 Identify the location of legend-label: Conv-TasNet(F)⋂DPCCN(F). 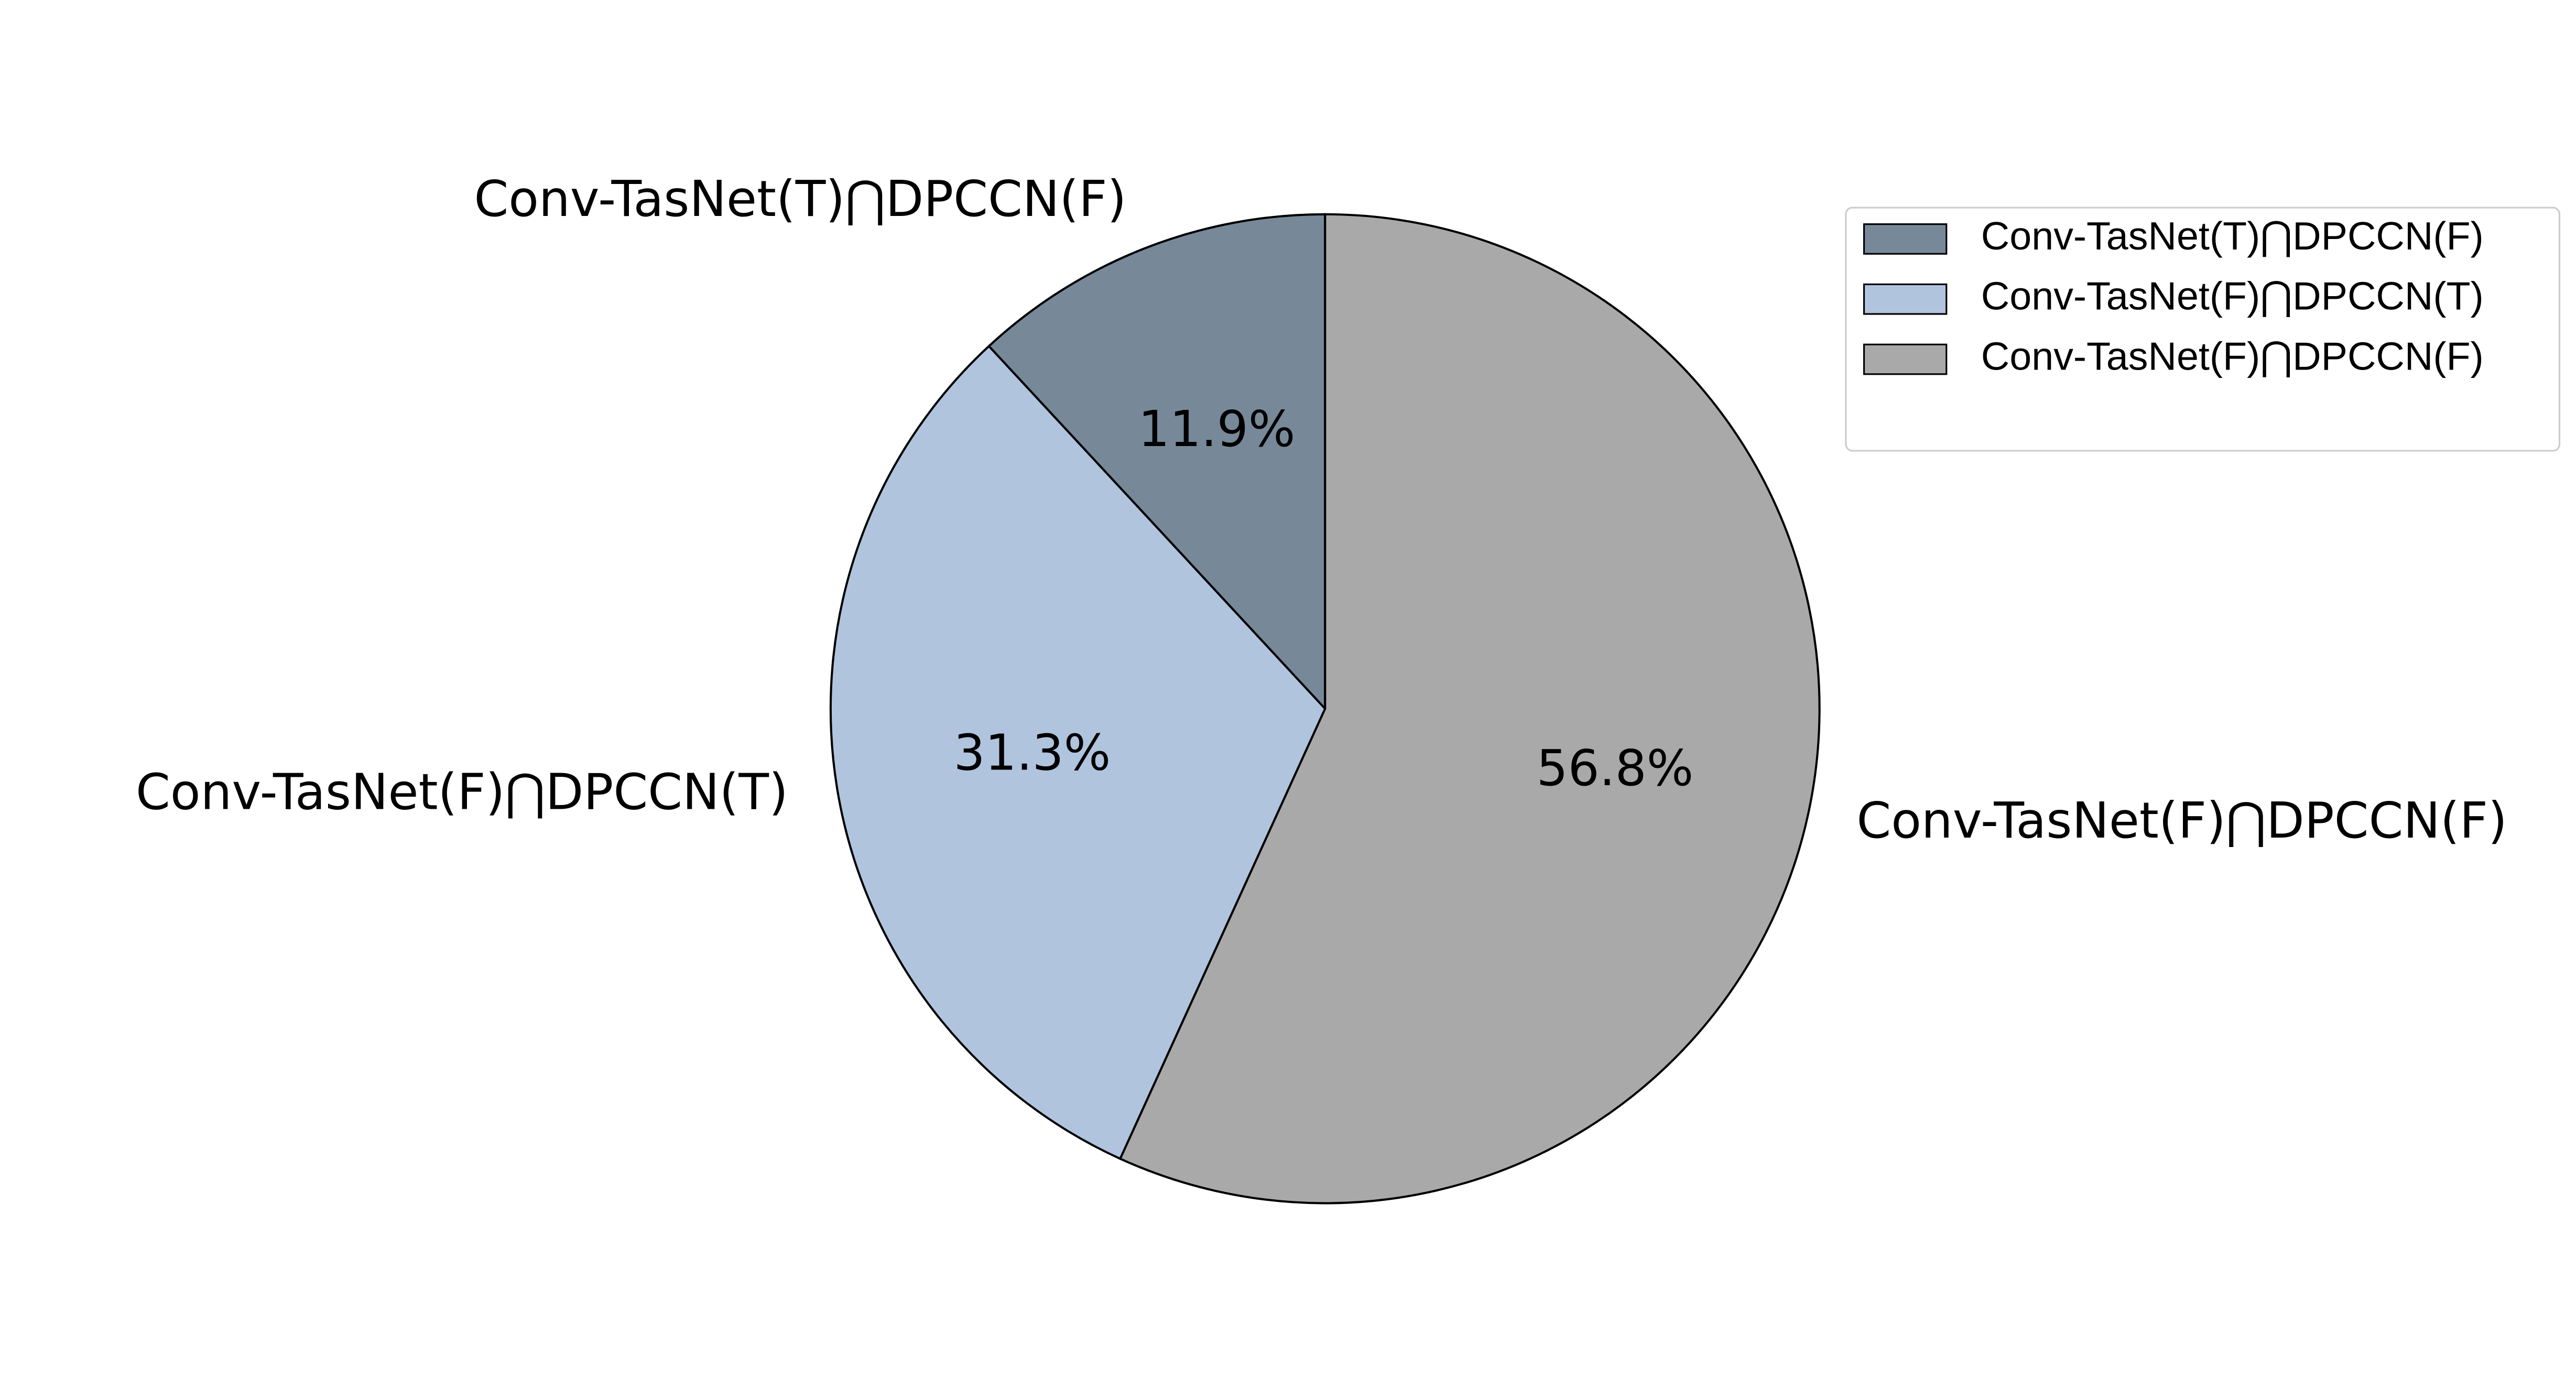
(2232, 356).